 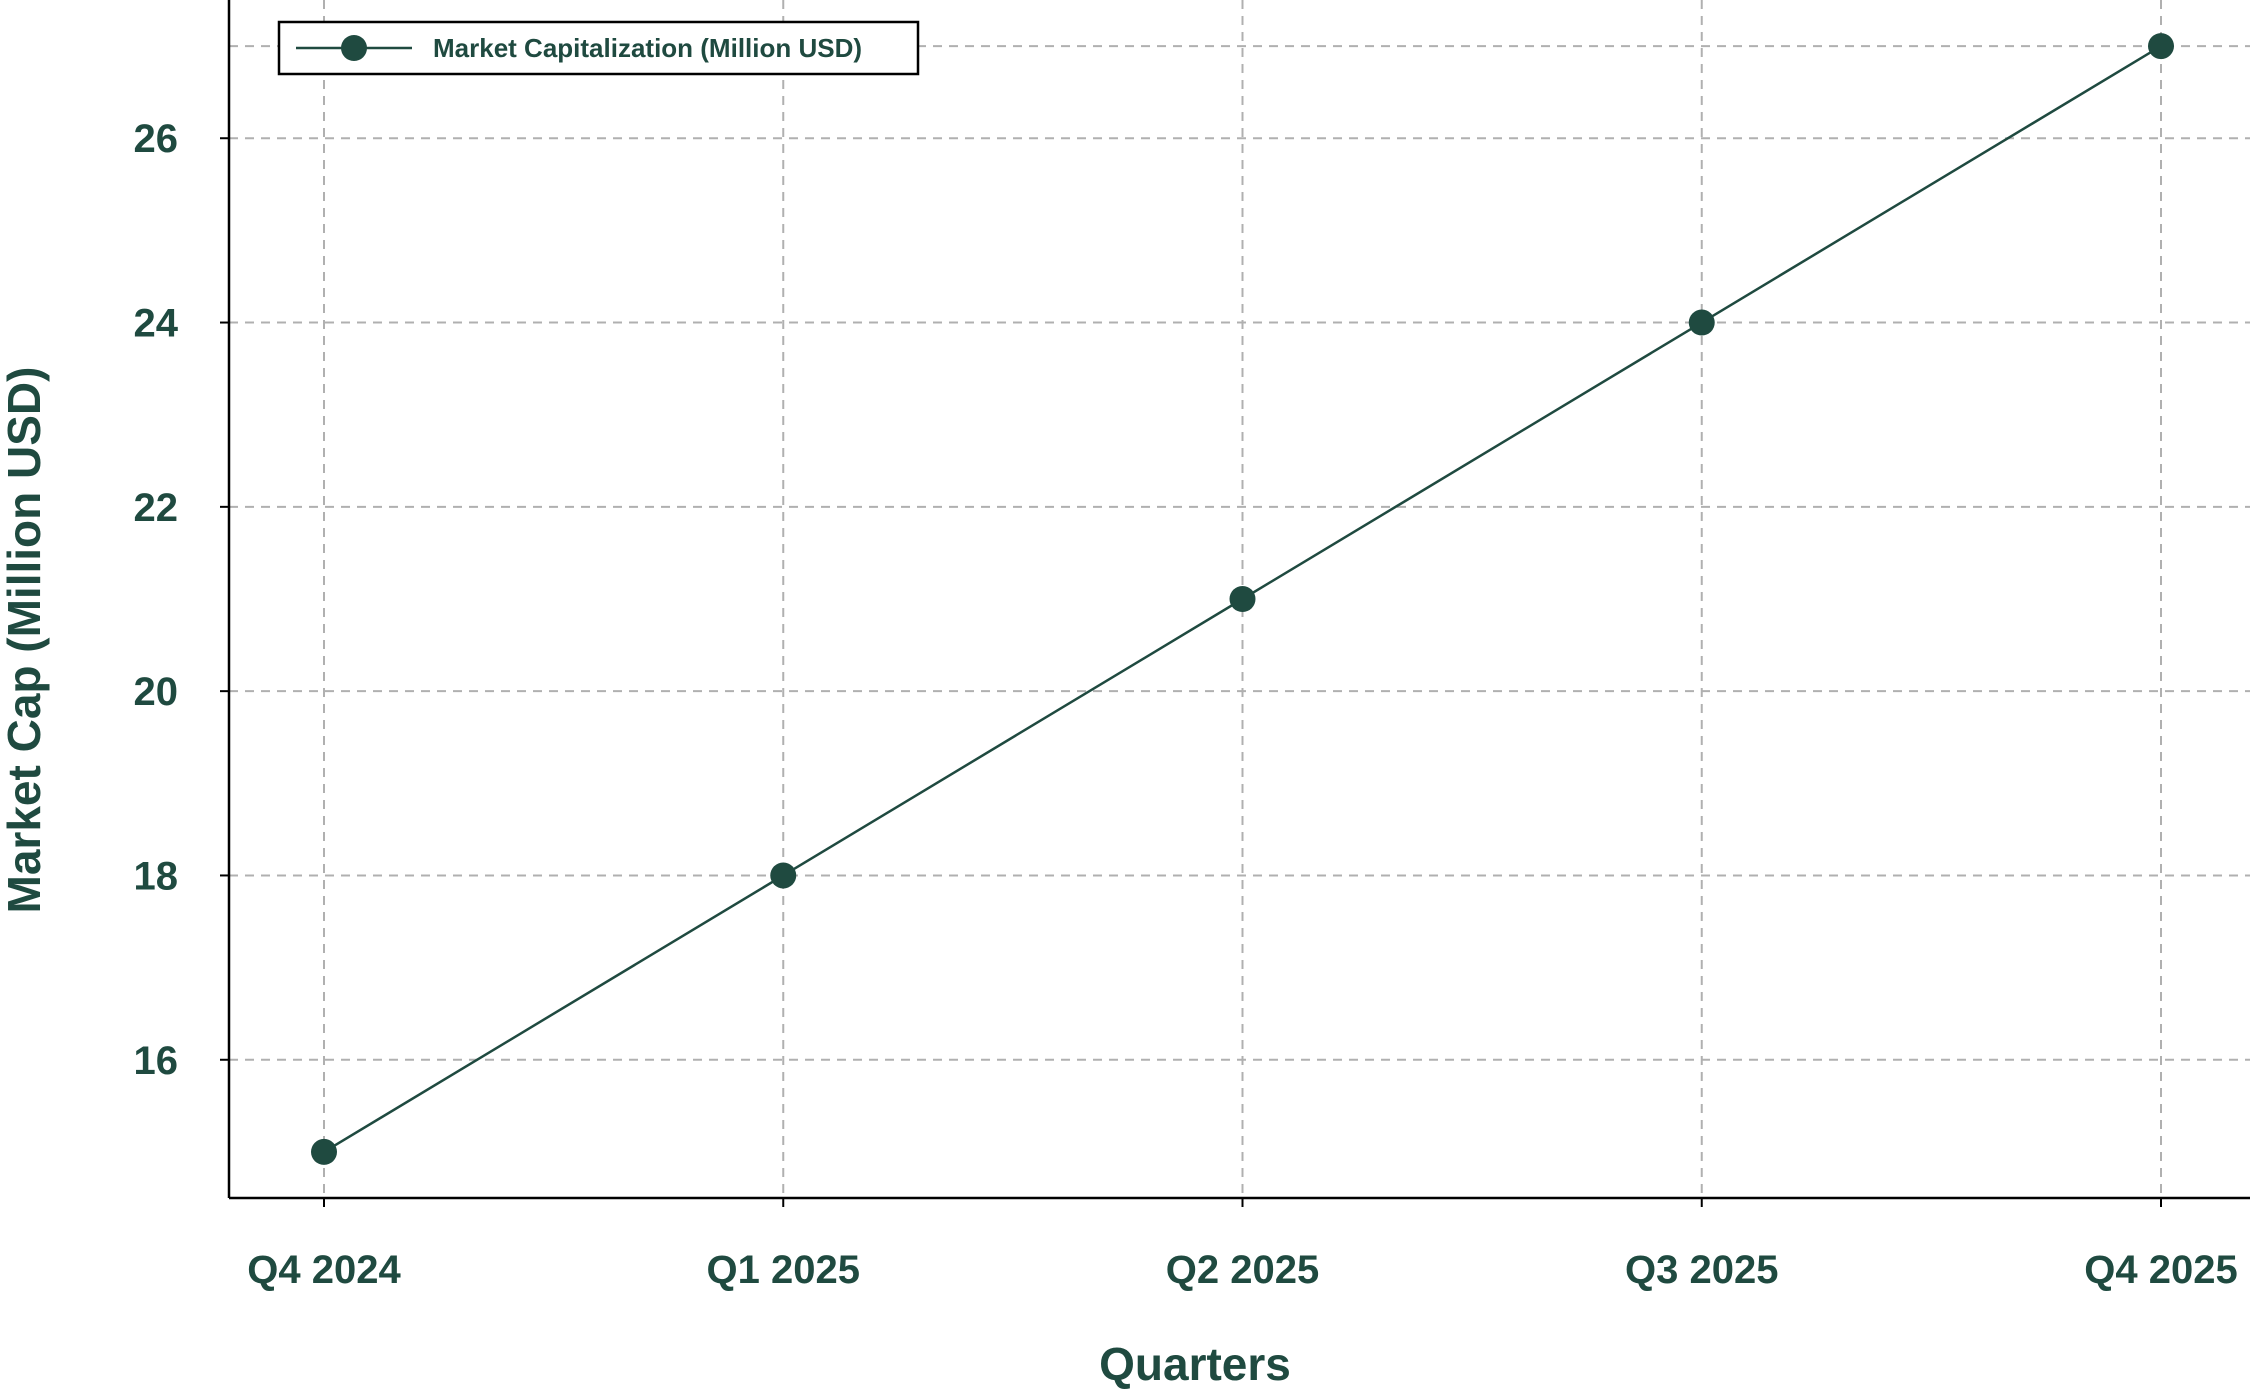 What do you see at coordinates (156, 600) in the screenshot?
I see `y-tick-labels: 16 18 20 22 24 26` at bounding box center [156, 600].